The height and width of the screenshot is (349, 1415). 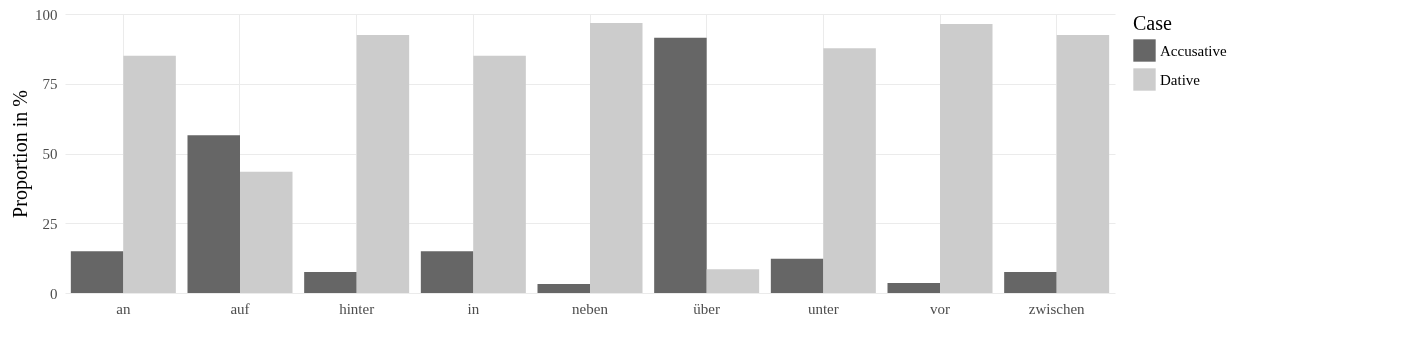 I want to click on x-tick-label: unter, so click(x=823, y=308).